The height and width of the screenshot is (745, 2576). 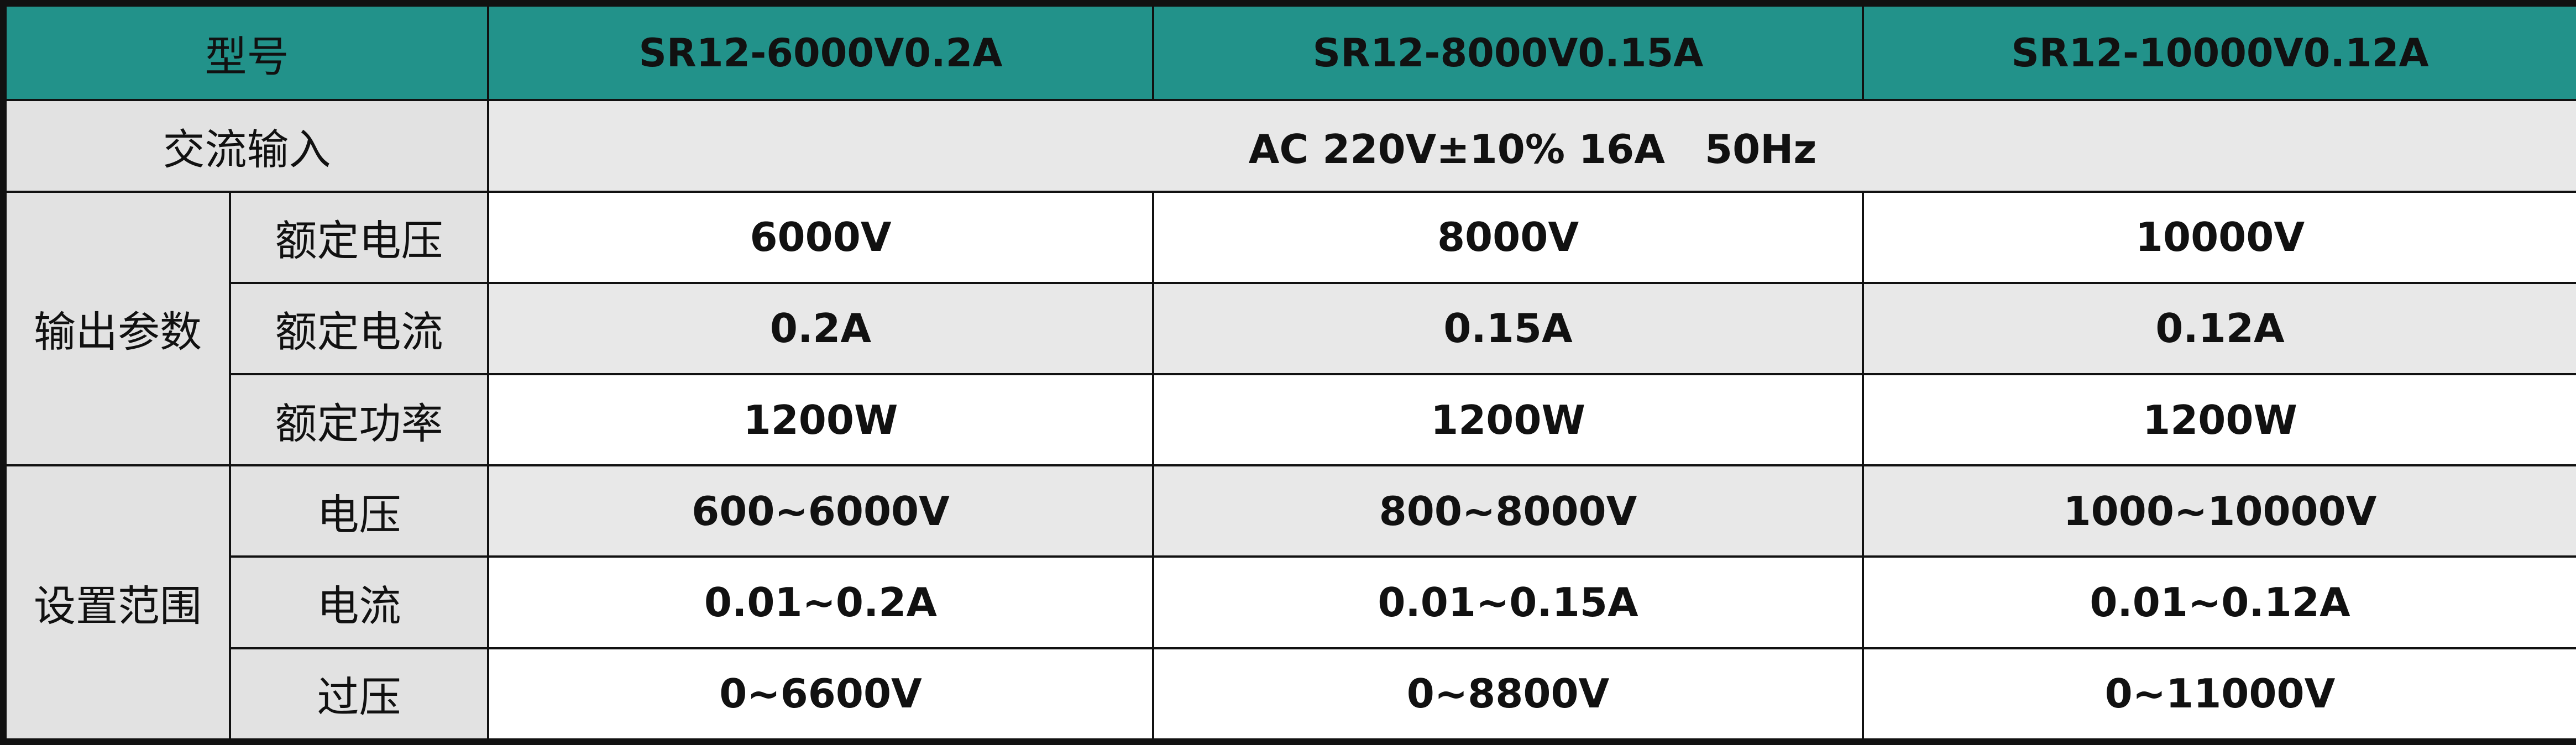 I want to click on header-cell: 型号, so click(x=245, y=52).